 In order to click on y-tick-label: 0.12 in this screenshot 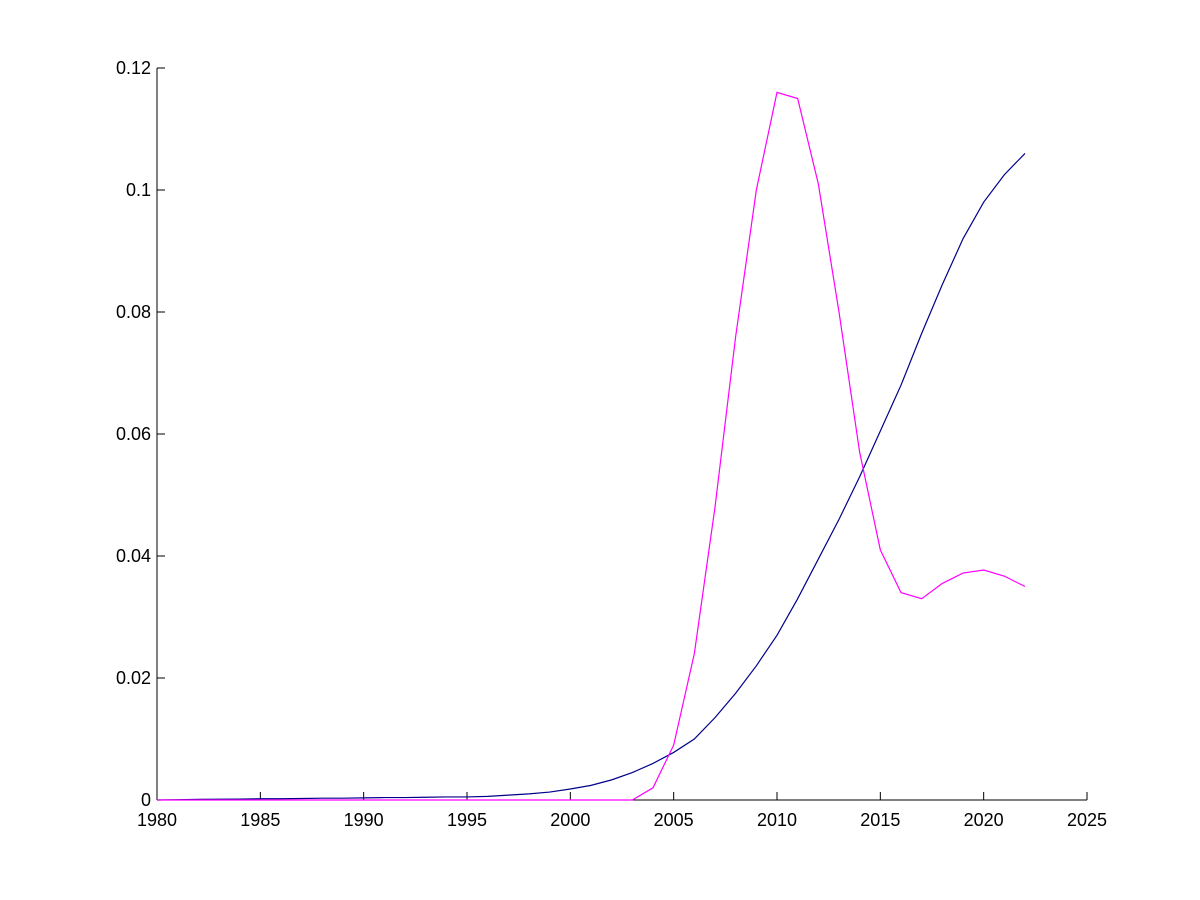, I will do `click(133, 68)`.